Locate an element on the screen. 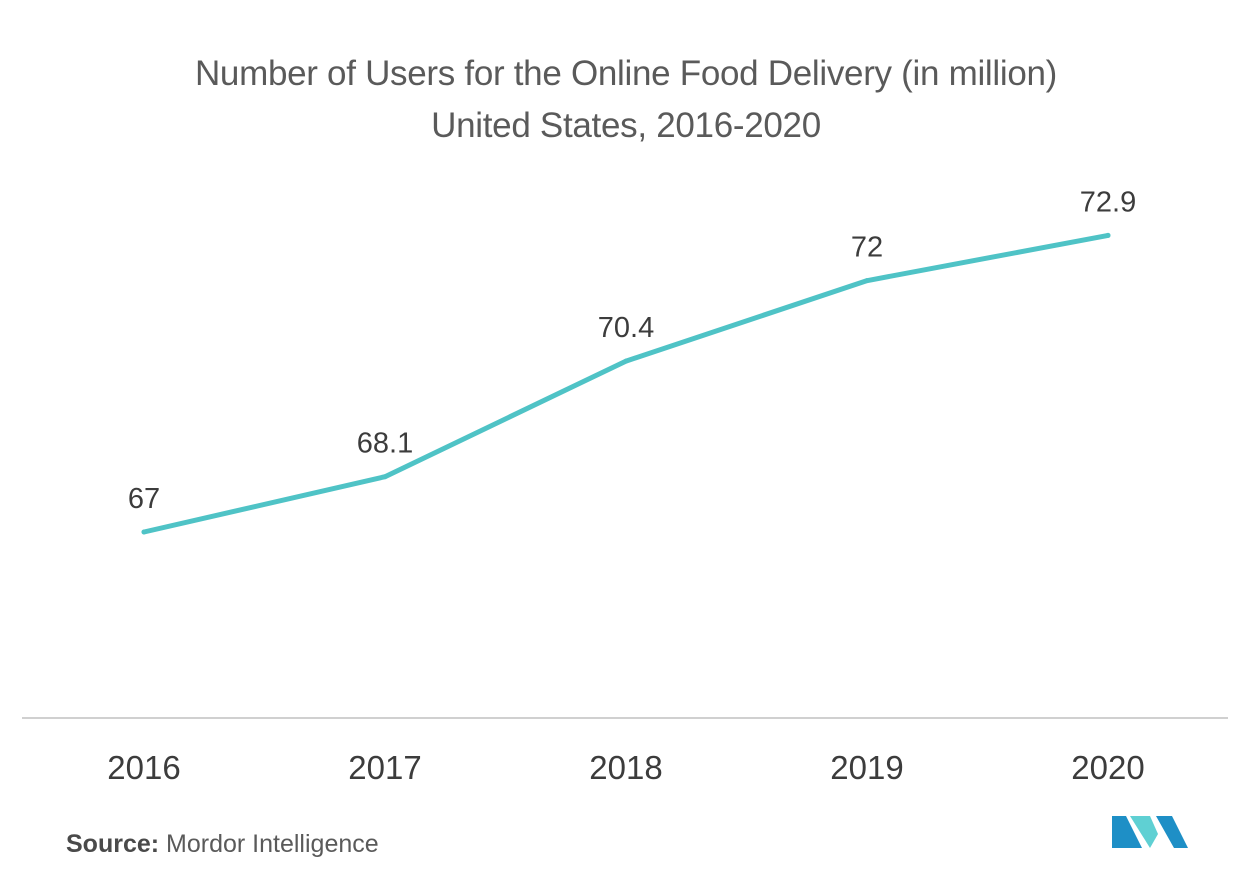 This screenshot has width=1252, height=880. logo-shape-left is located at coordinates (1127, 832).